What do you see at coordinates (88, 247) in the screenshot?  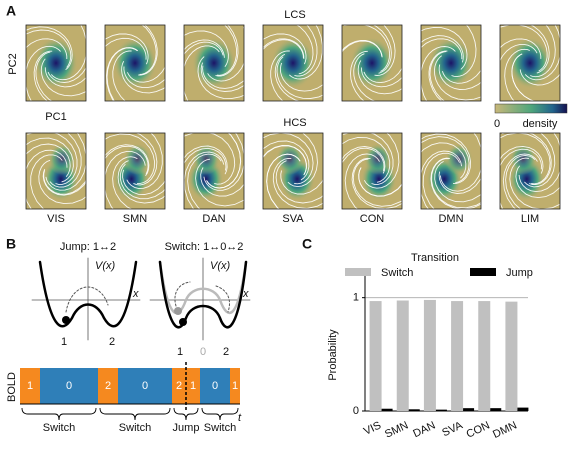 I see `jump-title: Jump: 1↔2` at bounding box center [88, 247].